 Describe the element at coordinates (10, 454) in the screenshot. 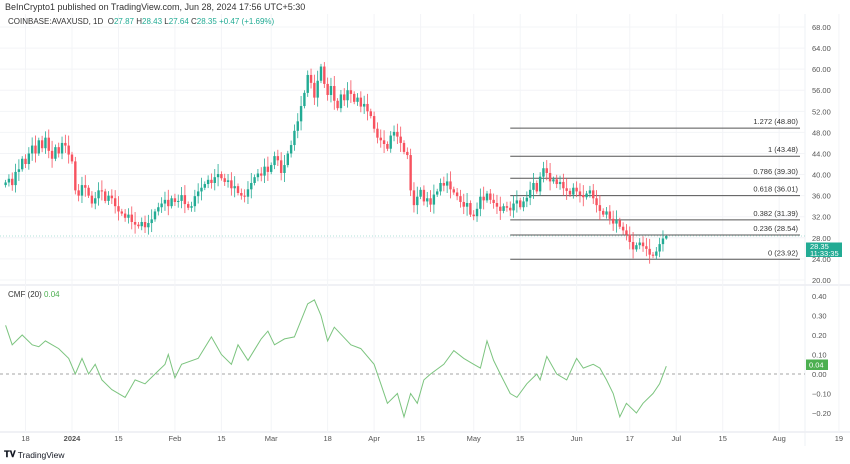

I see `tradingview-logo-icon: 𝐓𝐕` at that location.